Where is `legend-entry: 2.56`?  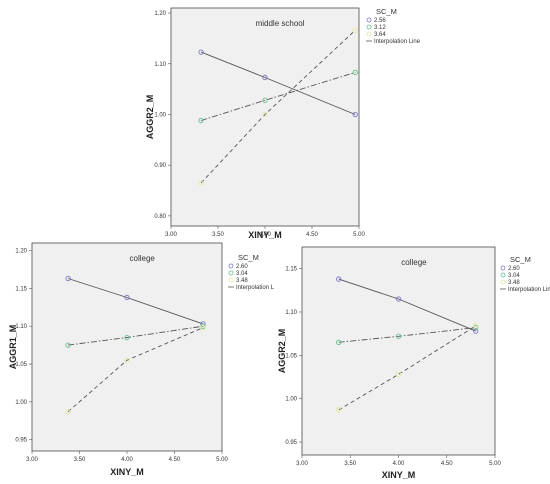
legend-entry: 2.56 is located at coordinates (380, 21).